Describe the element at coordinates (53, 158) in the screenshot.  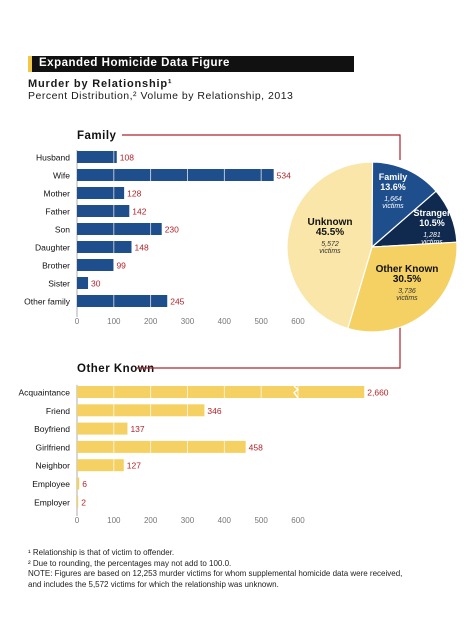
I see `family-label-husband: Husband` at that location.